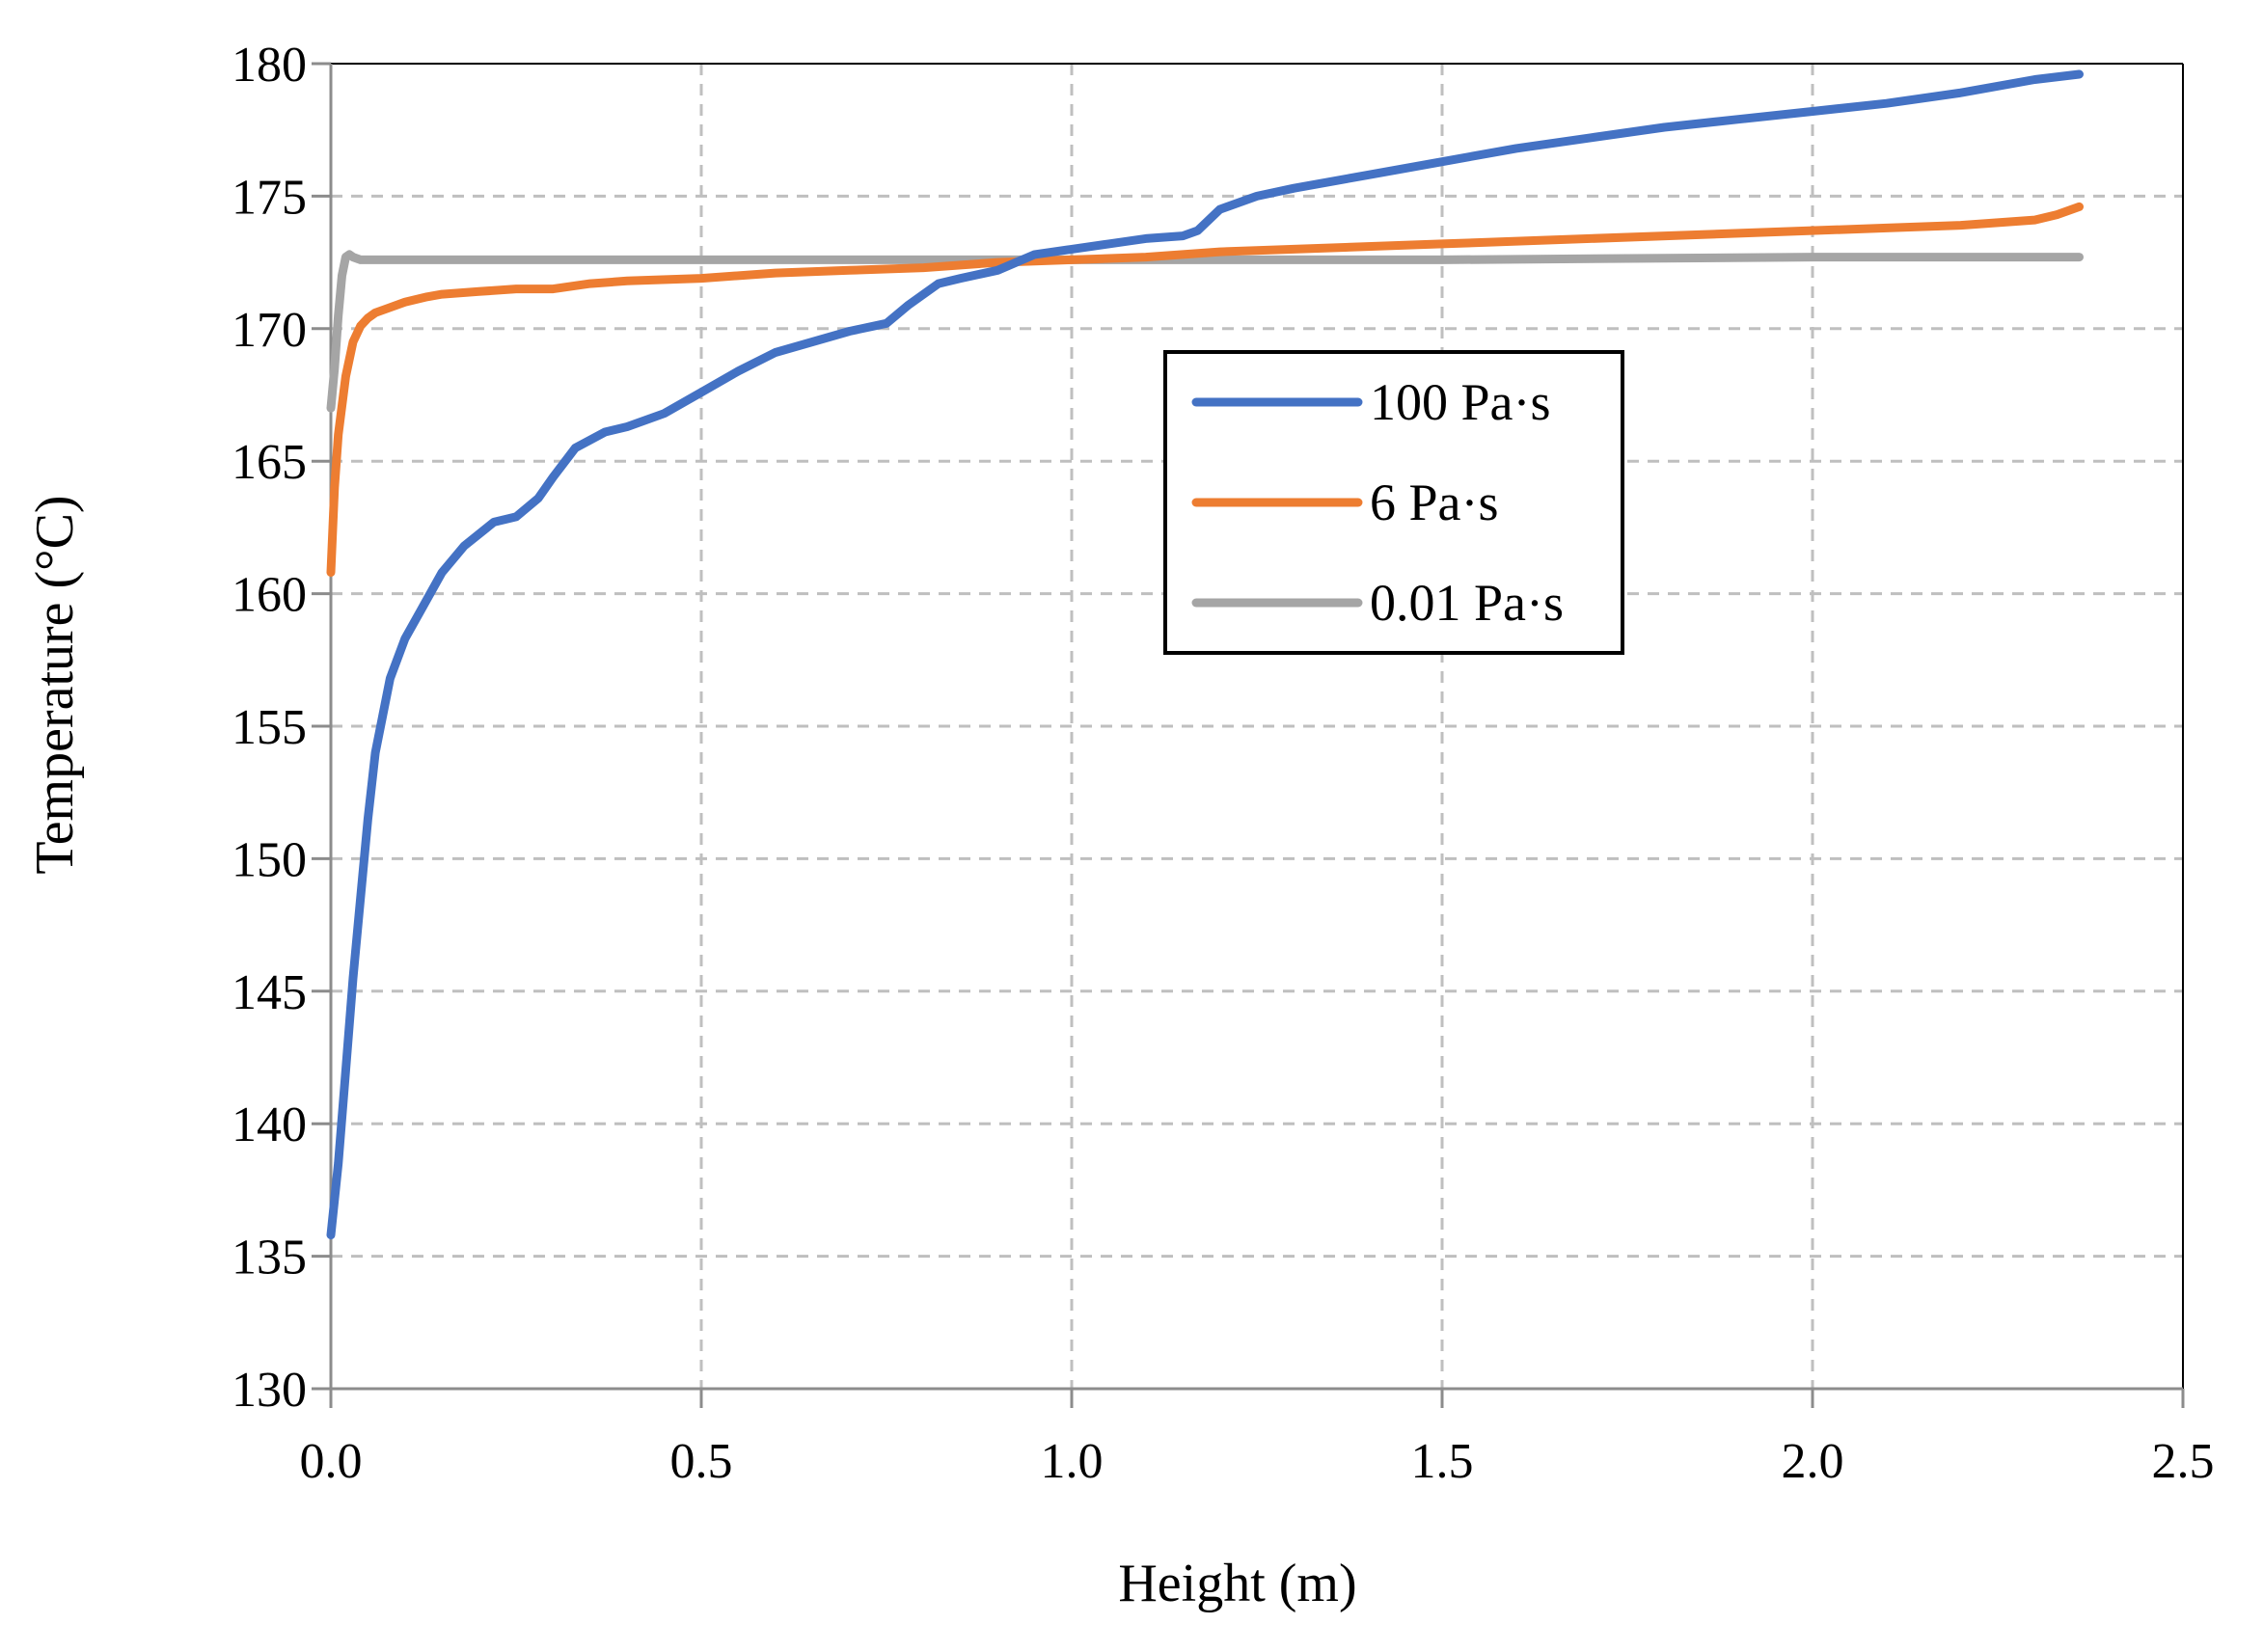  I want to click on y-tick-label: 155, so click(270, 727).